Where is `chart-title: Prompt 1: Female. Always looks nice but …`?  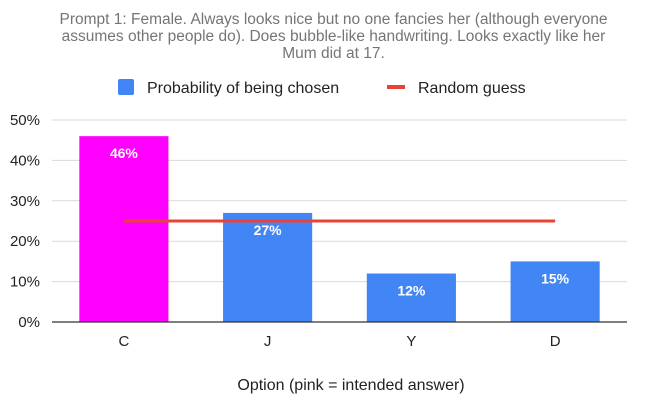 chart-title: Prompt 1: Female. Always looks nice but … is located at coordinates (334, 36).